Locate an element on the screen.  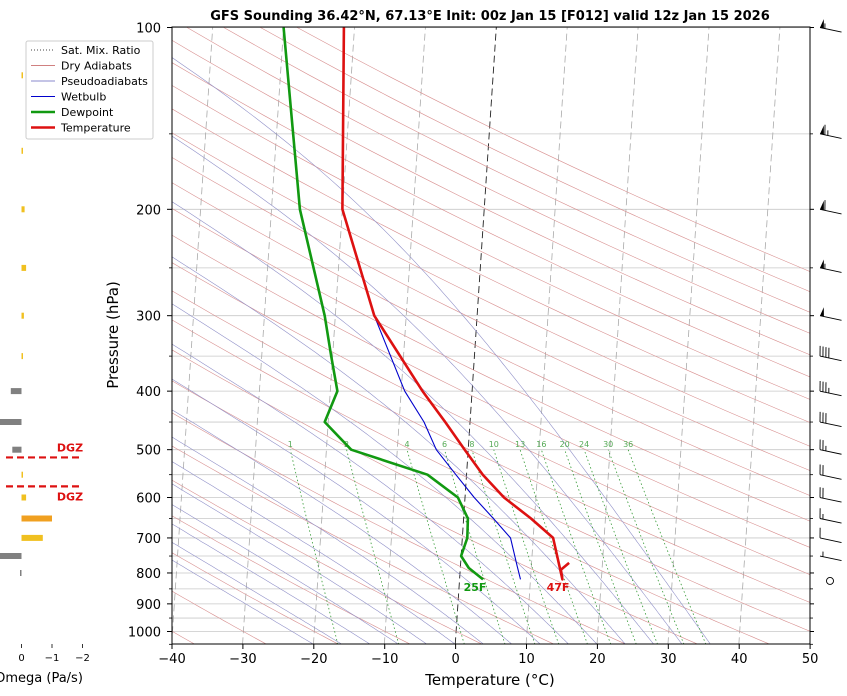
x-tick-label: 40 is located at coordinates (739, 659).